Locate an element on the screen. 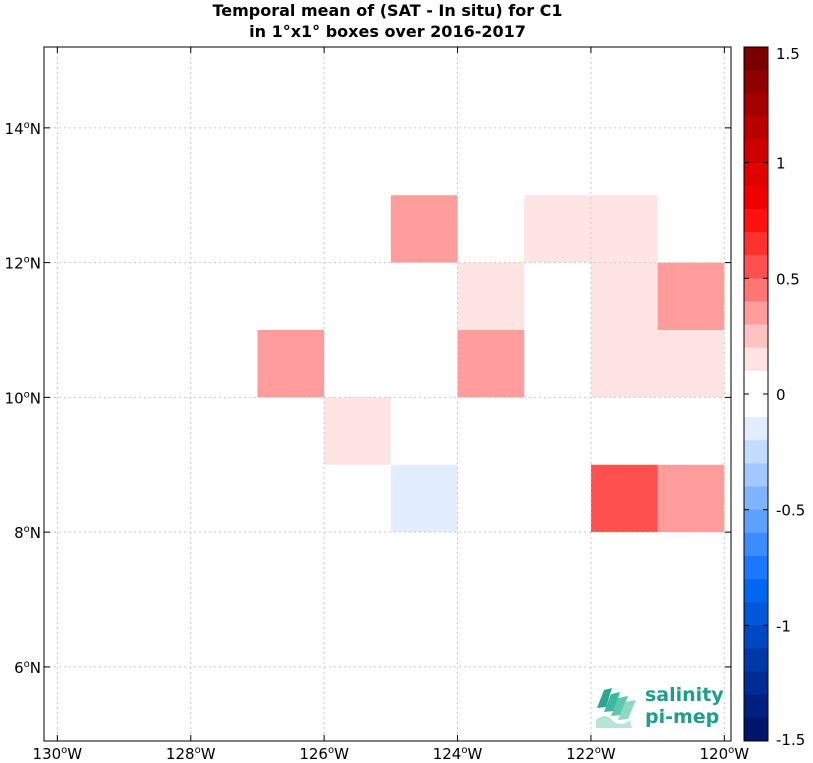 This screenshot has height=763, width=813. x-tick-label: 122oW is located at coordinates (591, 754).